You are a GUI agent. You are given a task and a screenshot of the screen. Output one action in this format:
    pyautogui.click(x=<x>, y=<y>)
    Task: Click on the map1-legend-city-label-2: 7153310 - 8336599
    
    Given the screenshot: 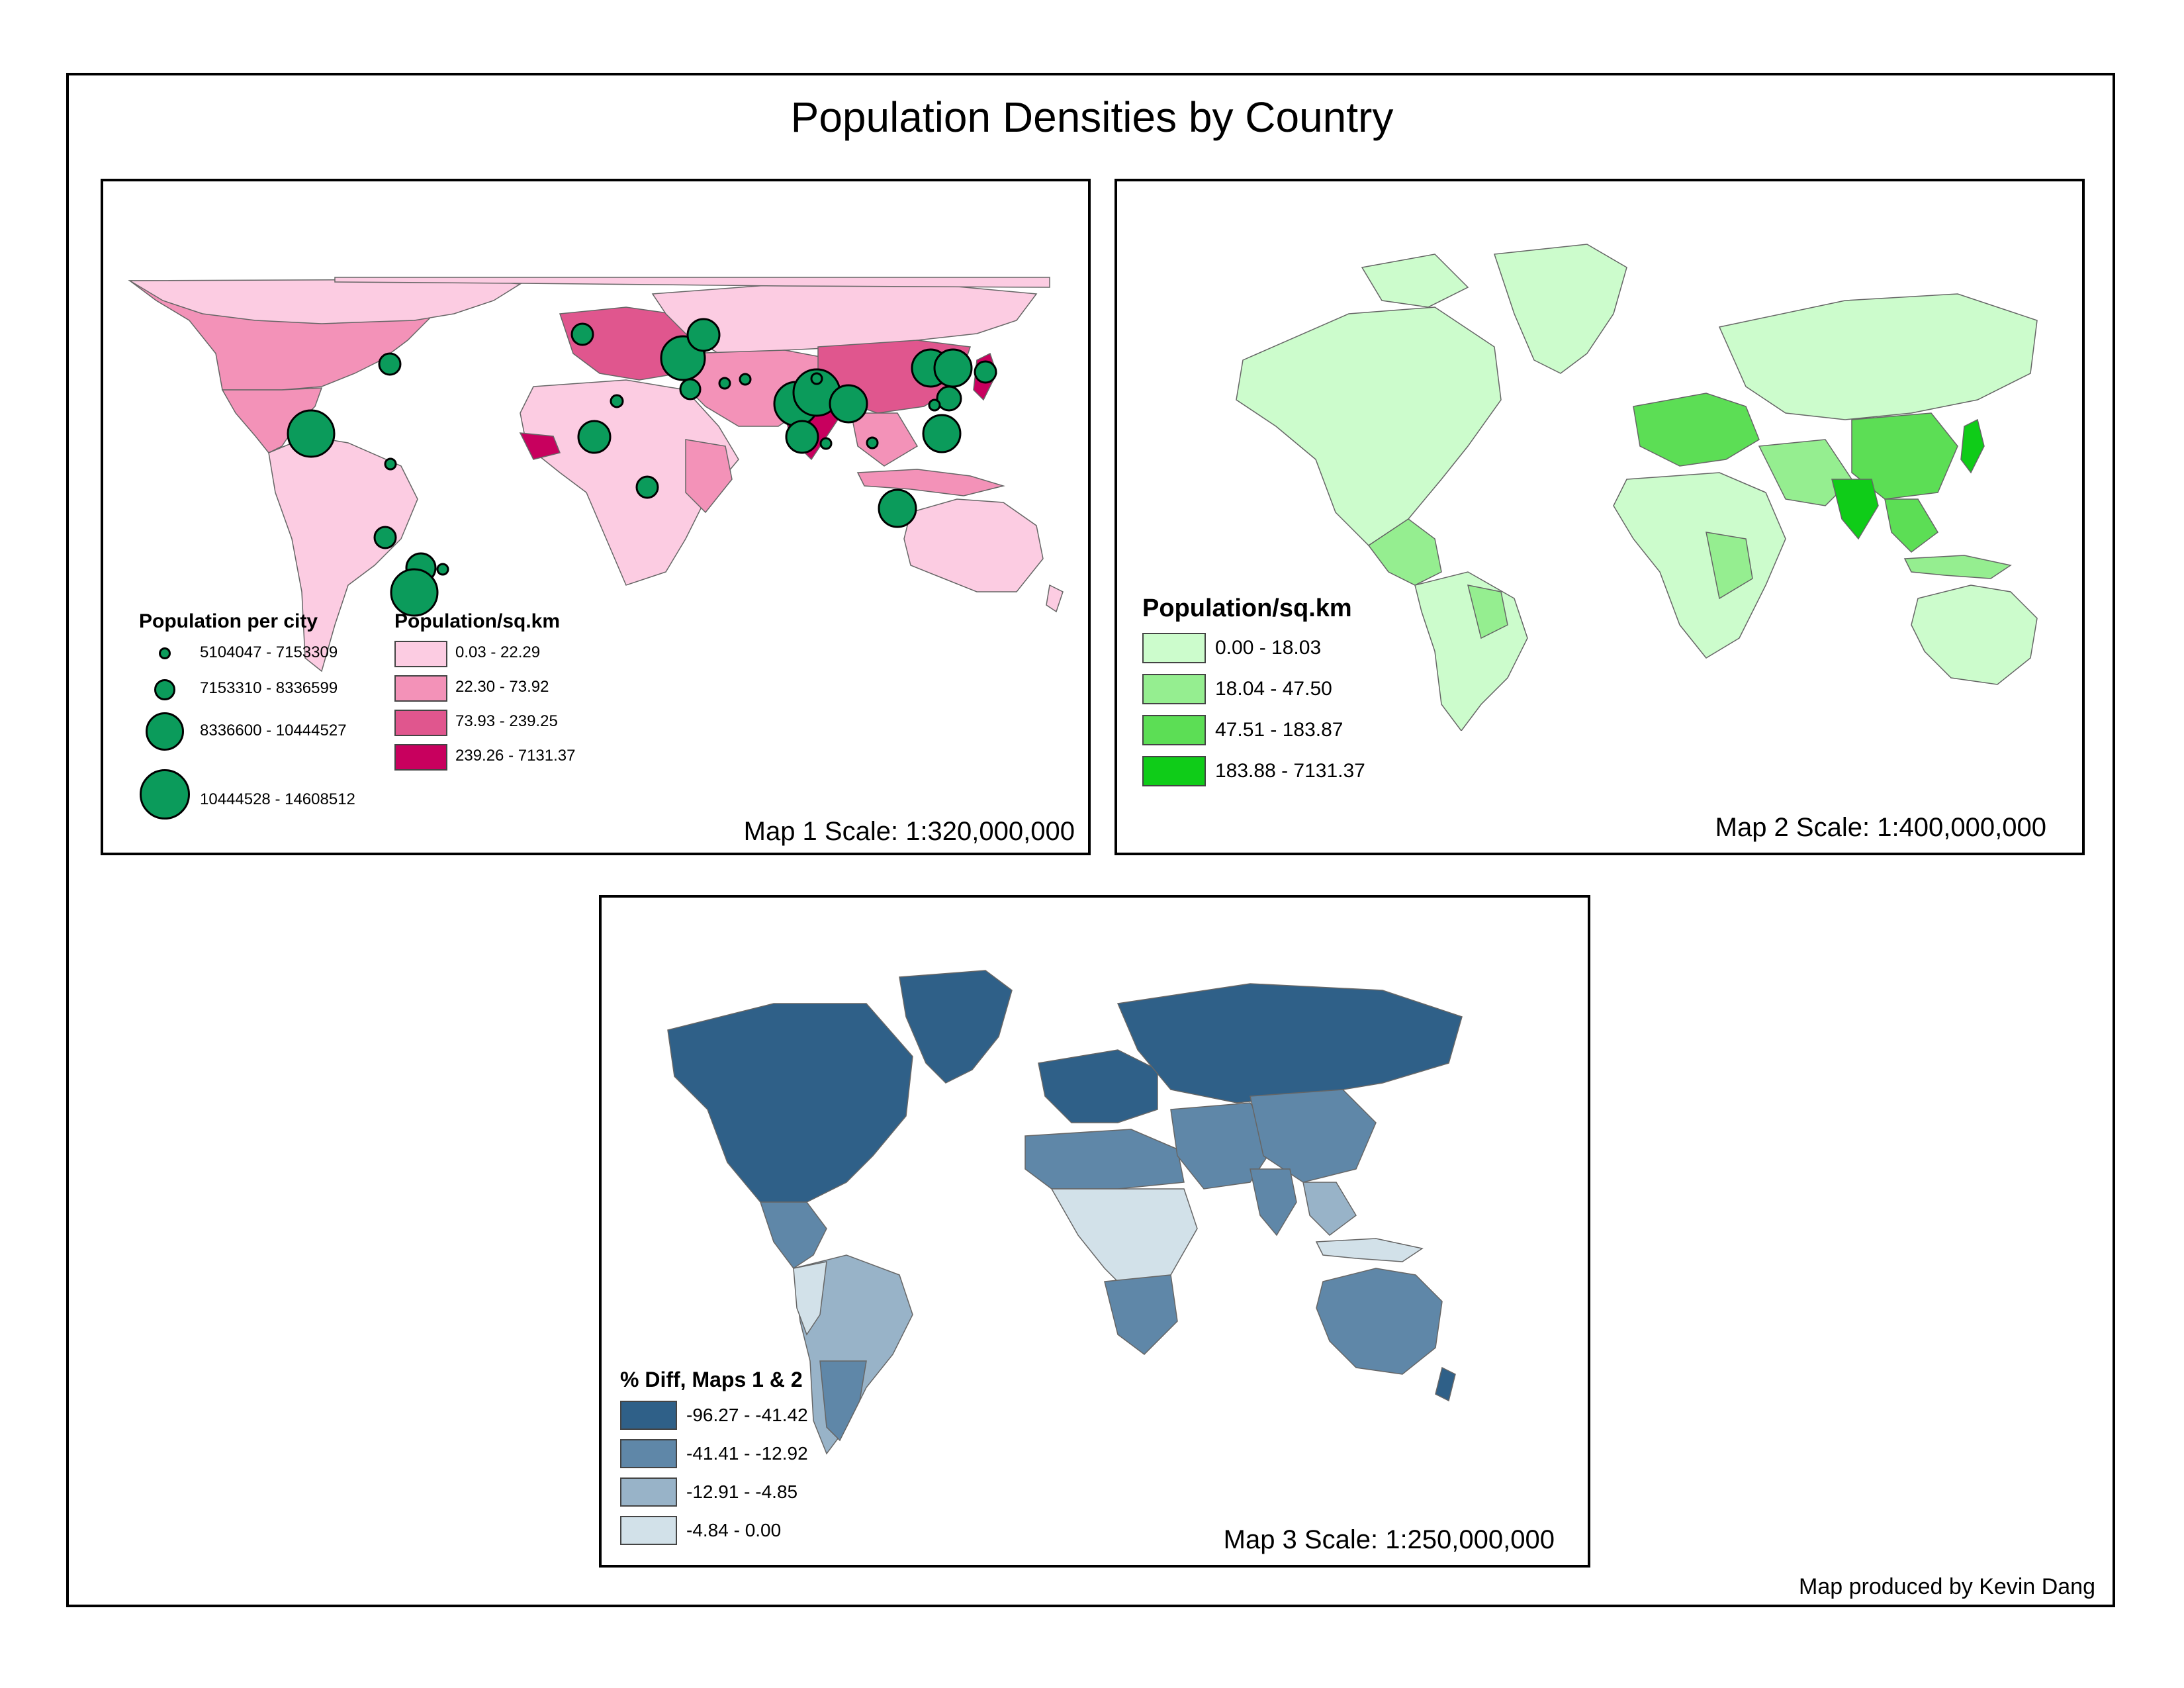 What is the action you would take?
    pyautogui.click(x=269, y=688)
    